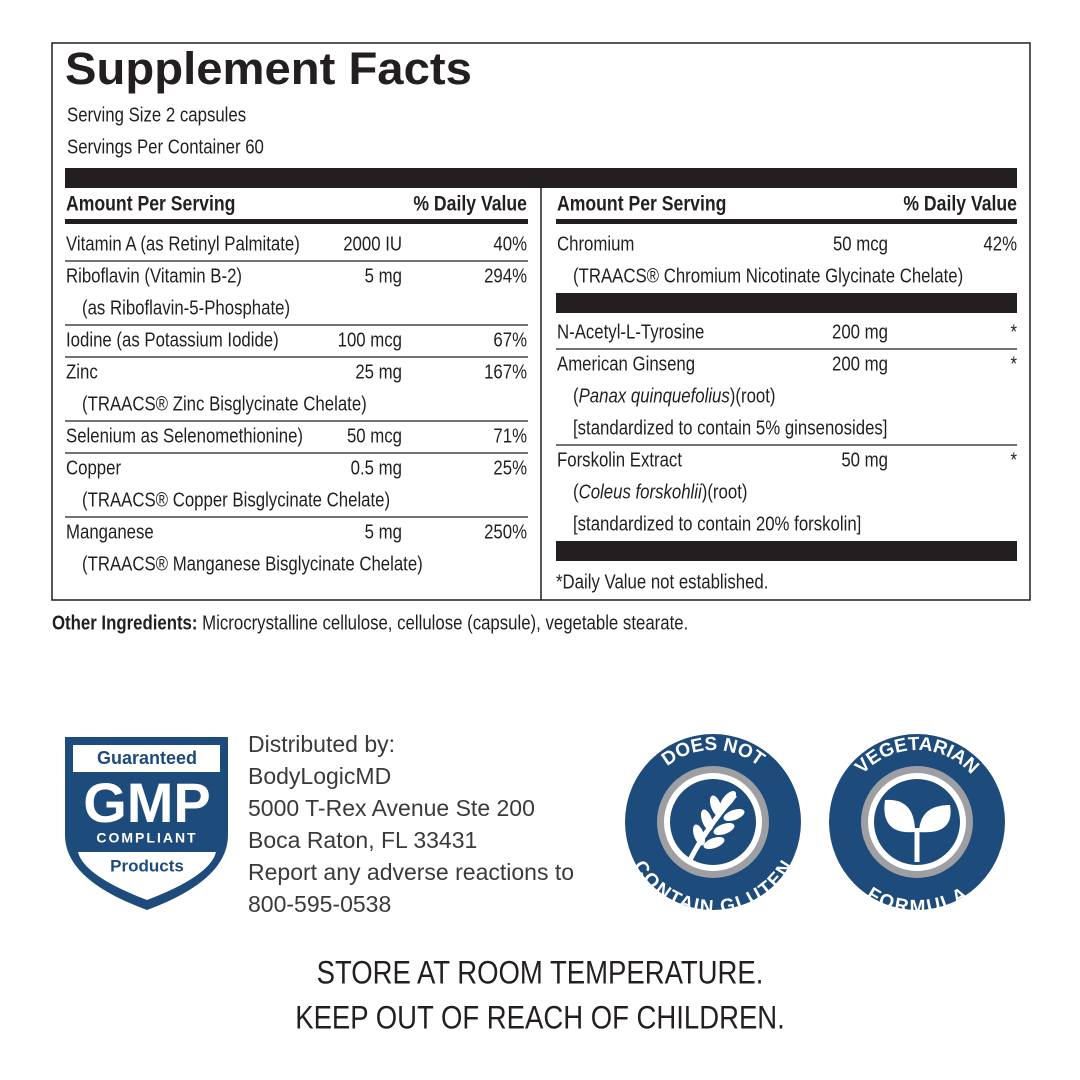 The width and height of the screenshot is (1080, 1080). What do you see at coordinates (713, 826) in the screenshot?
I see `gluten-badge: DOES NOT CONTAIN GLUTEN` at bounding box center [713, 826].